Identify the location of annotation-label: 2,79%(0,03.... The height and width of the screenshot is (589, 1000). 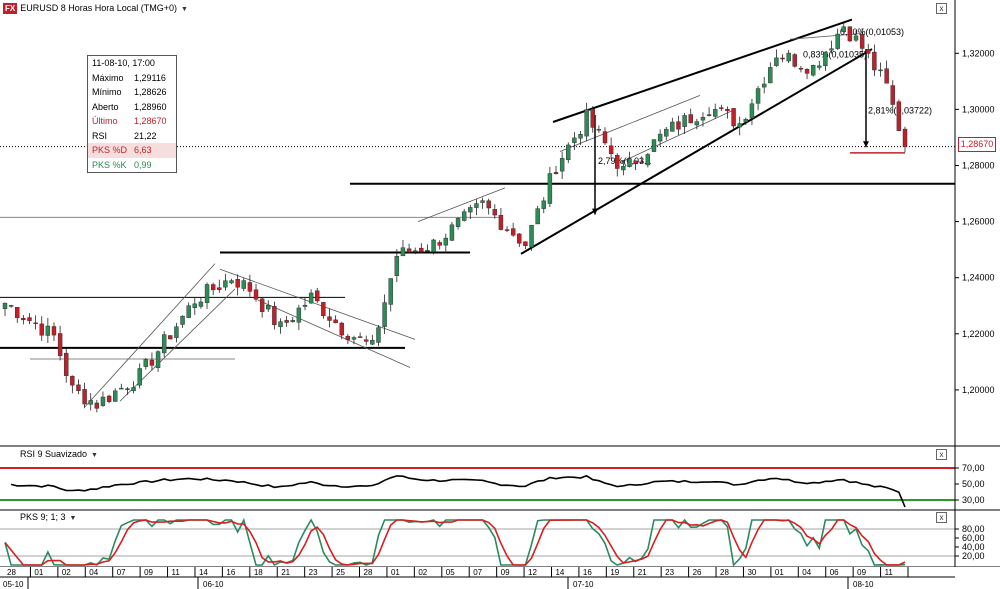
(625, 161).